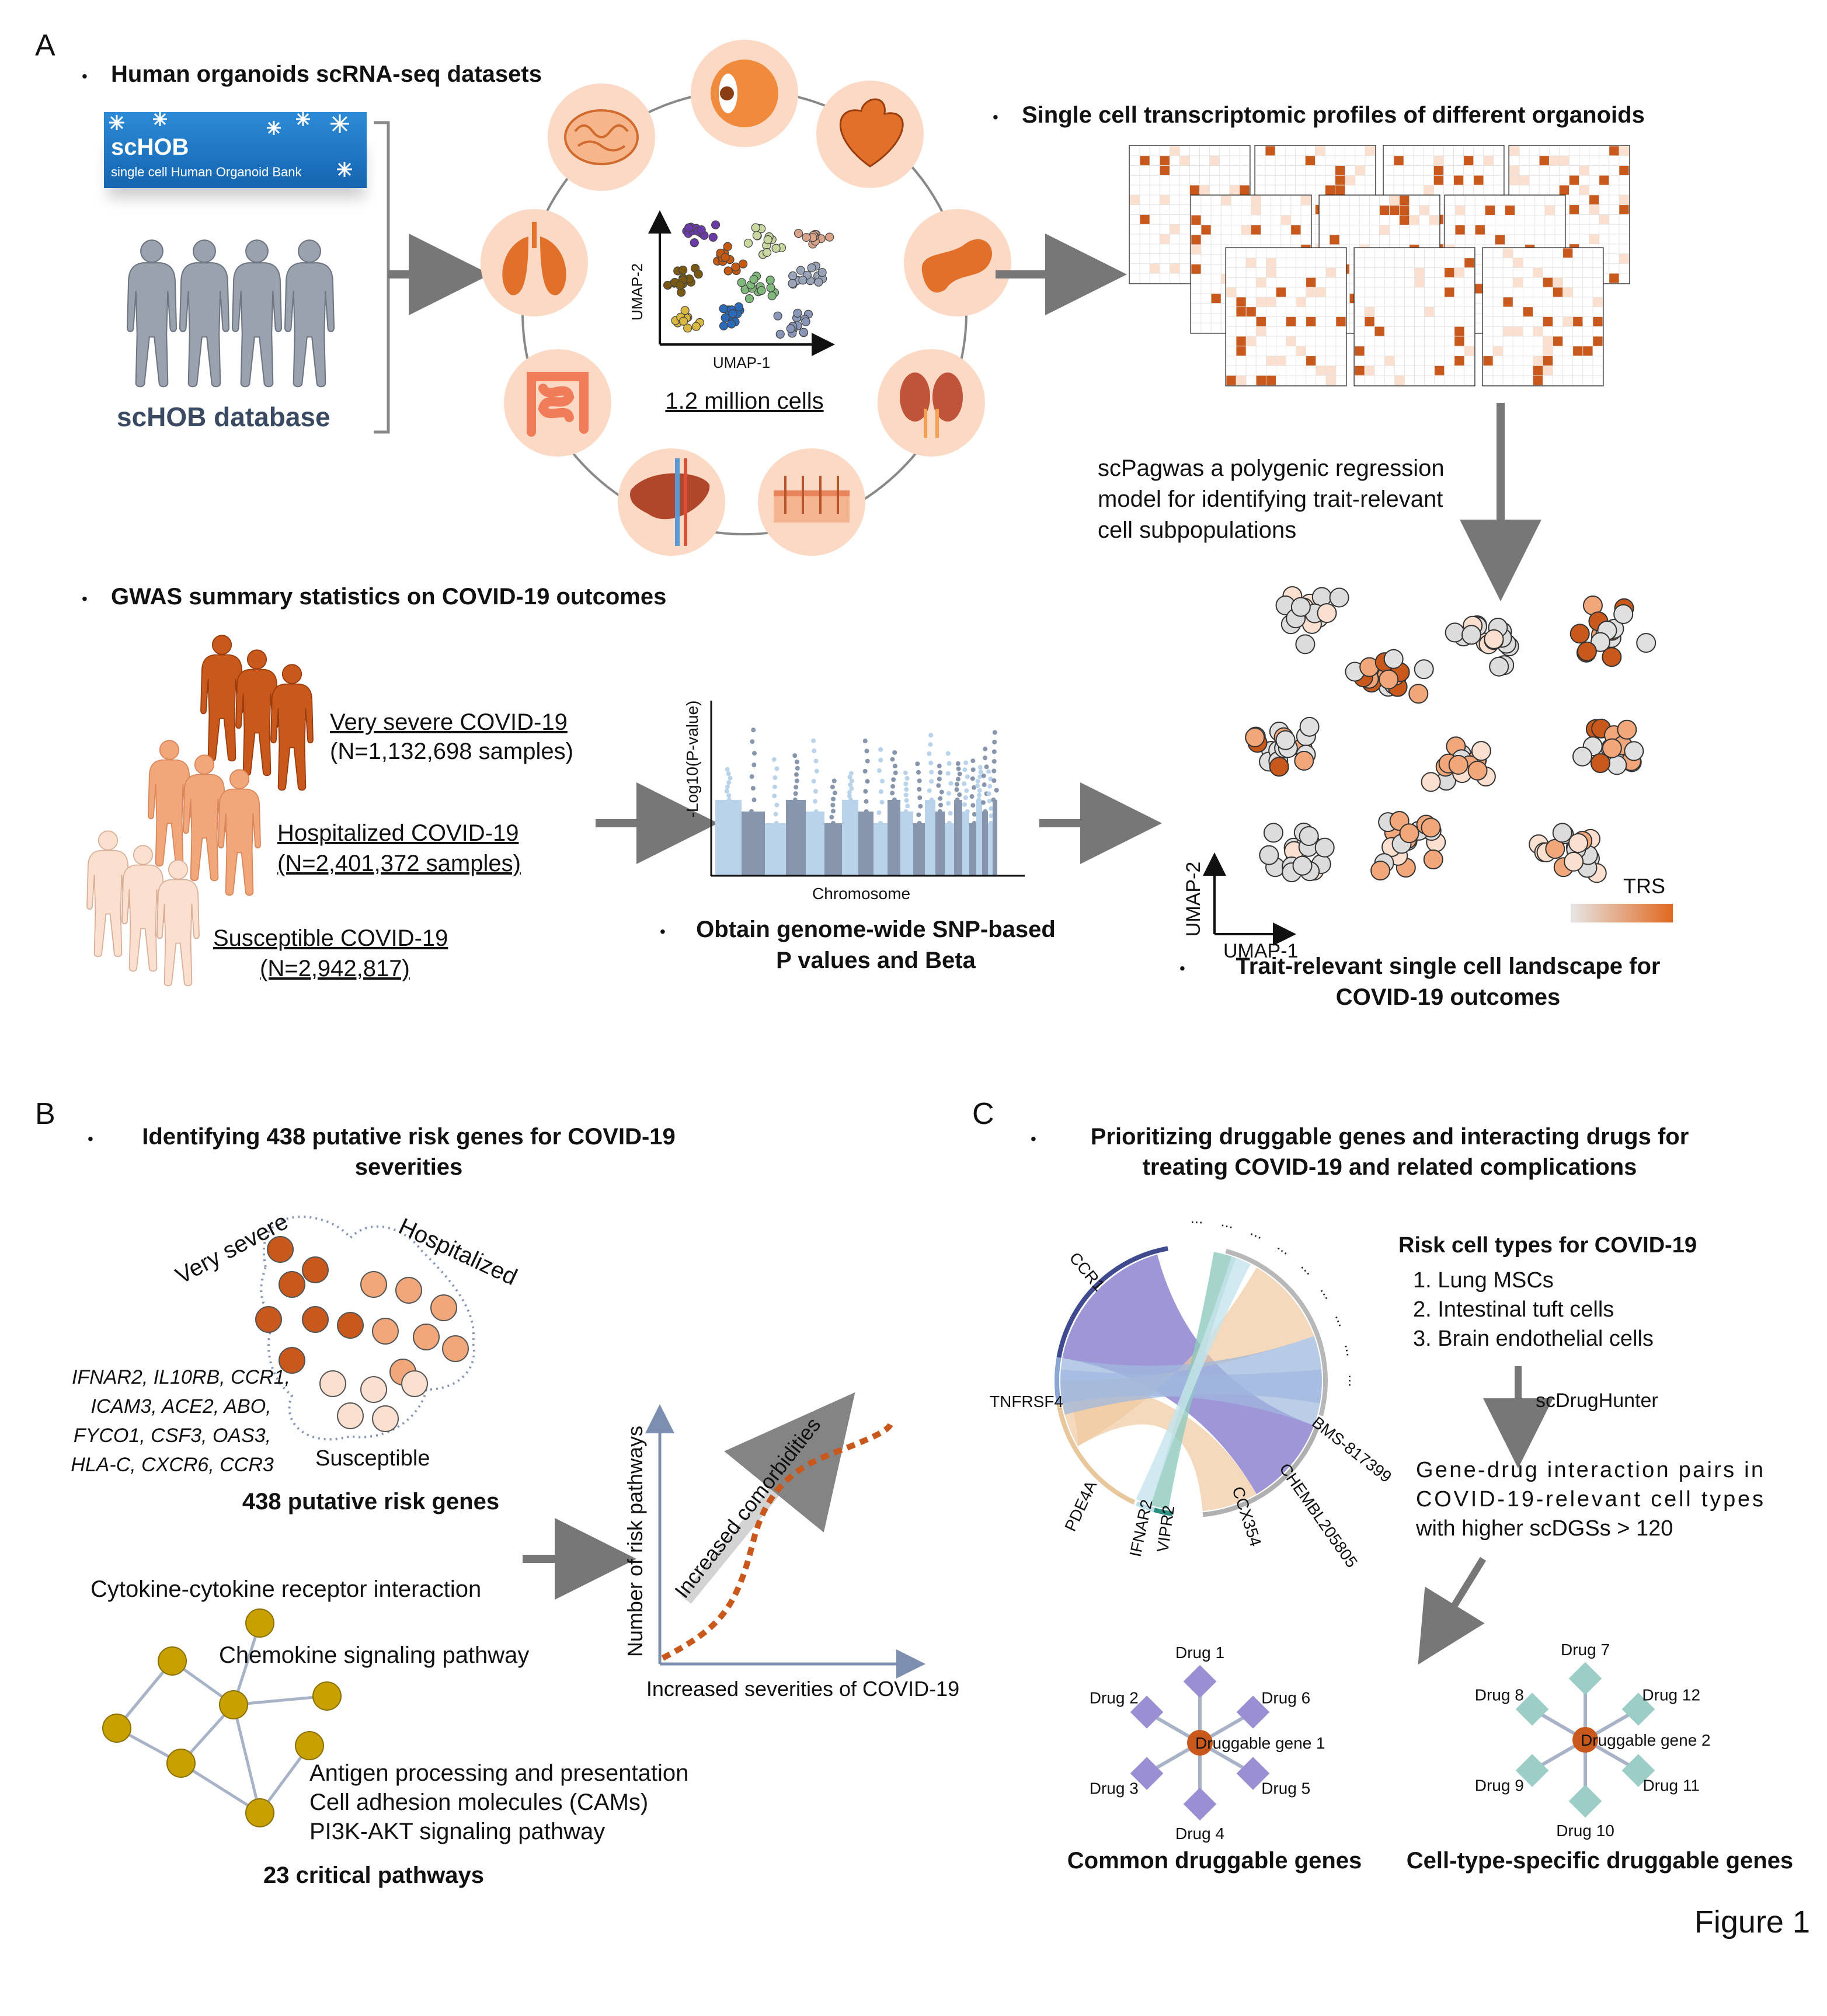 The width and height of the screenshot is (1827, 2016). Describe the element at coordinates (374, 1875) in the screenshot. I see `critical-pathways: 23 critical pathways` at that location.